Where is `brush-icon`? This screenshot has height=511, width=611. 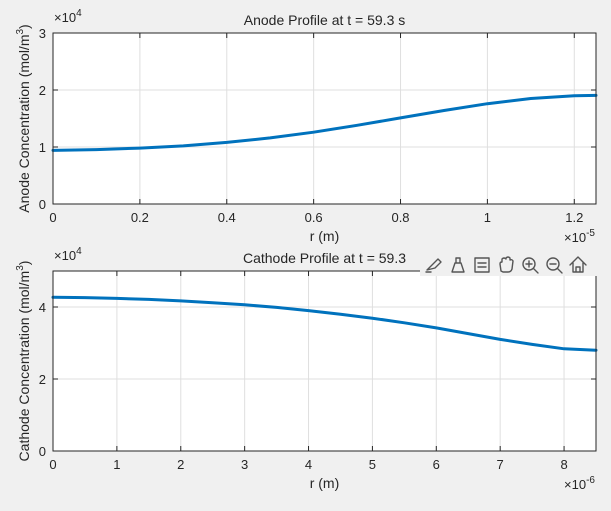 brush-icon is located at coordinates (433, 265).